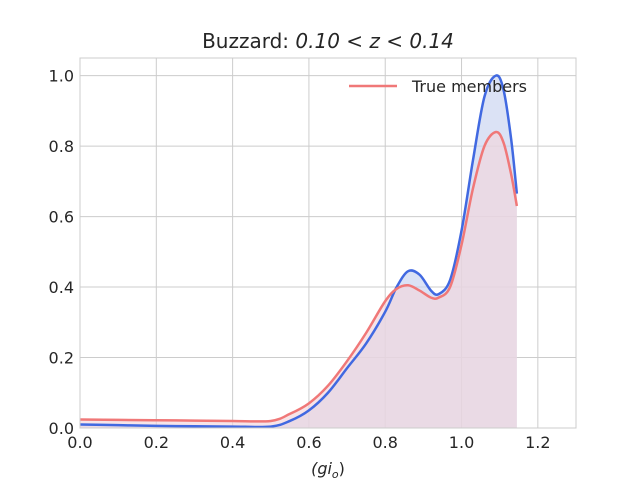 The width and height of the screenshot is (640, 480). I want to click on x-tick-label: 1.2, so click(537, 442).